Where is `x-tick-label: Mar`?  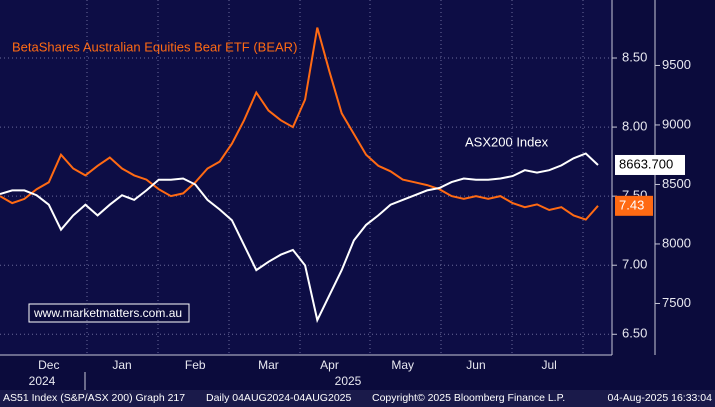
x-tick-label: Mar is located at coordinates (268, 365).